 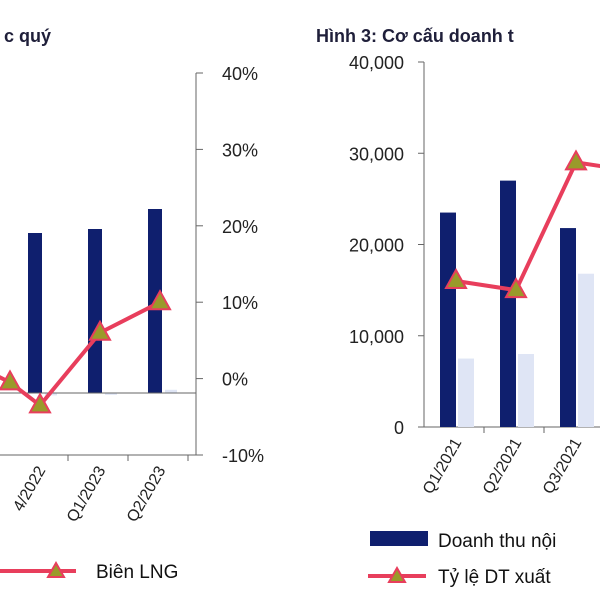 I want to click on y-tick-label: 40,000, so click(x=376, y=63).